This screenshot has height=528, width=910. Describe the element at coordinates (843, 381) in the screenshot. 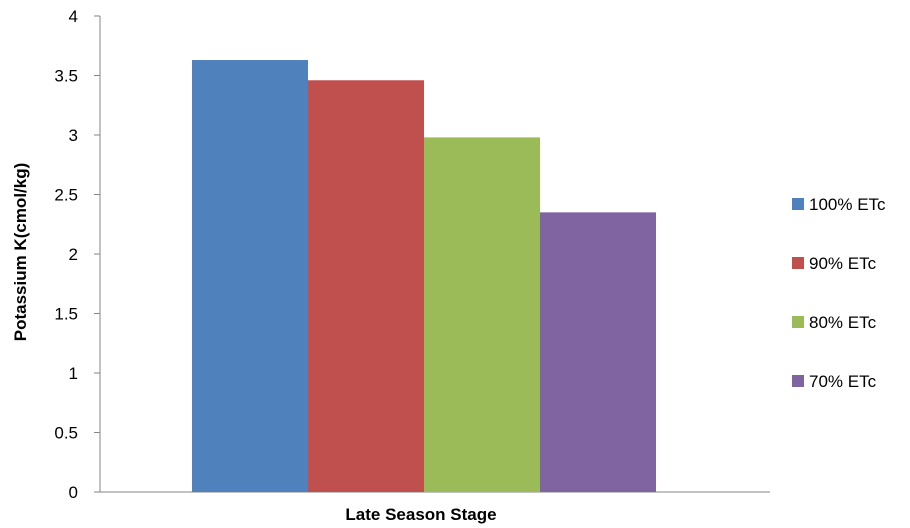

I see `legend-label: 70% ETc` at that location.